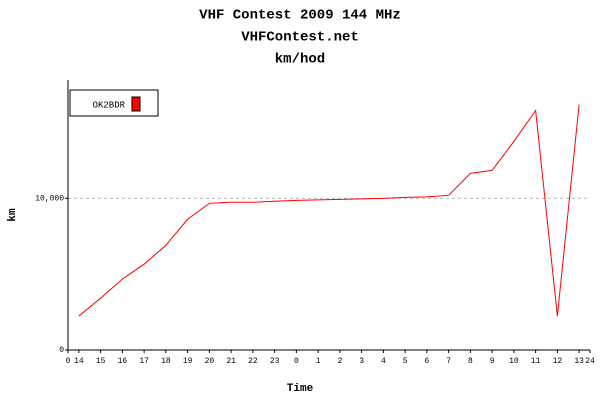 This screenshot has width=600, height=400. What do you see at coordinates (231, 361) in the screenshot?
I see `x-tick-label: 21` at bounding box center [231, 361].